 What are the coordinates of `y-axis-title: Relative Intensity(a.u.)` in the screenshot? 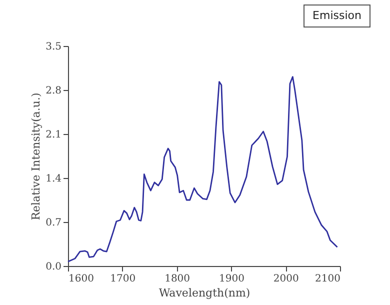 It's located at (36, 156).